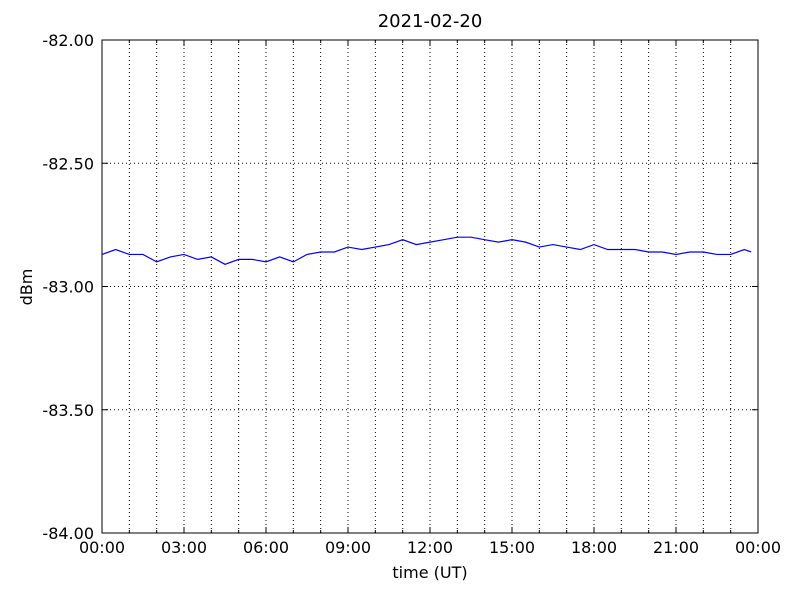 The width and height of the screenshot is (800, 600). I want to click on data-line, so click(426, 250).